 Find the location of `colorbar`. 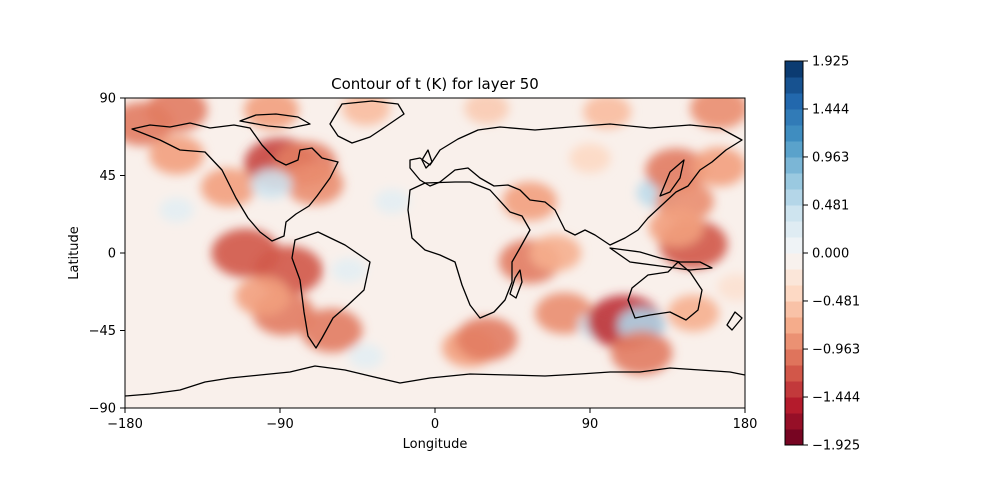

colorbar is located at coordinates (794, 253).